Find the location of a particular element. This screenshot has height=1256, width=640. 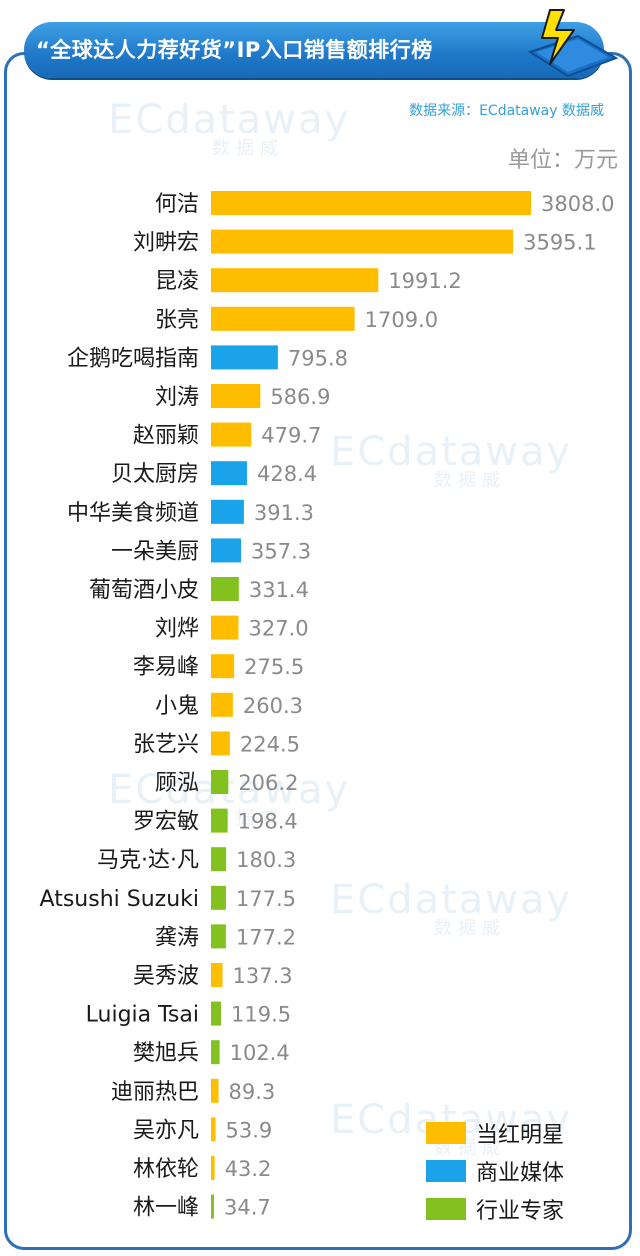

value-label: 137.3 is located at coordinates (263, 976).